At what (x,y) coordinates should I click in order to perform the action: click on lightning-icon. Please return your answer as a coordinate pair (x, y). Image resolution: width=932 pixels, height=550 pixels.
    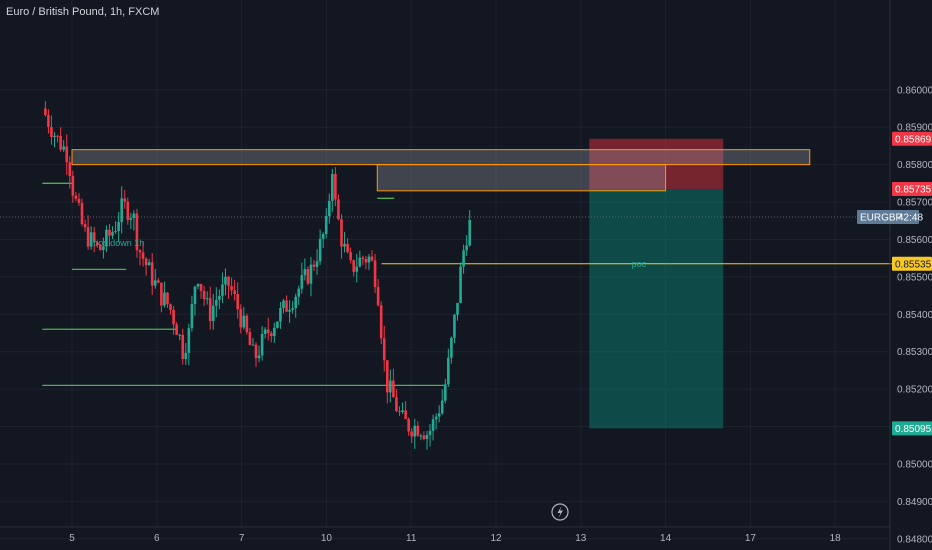
    Looking at the image, I should click on (560, 512).